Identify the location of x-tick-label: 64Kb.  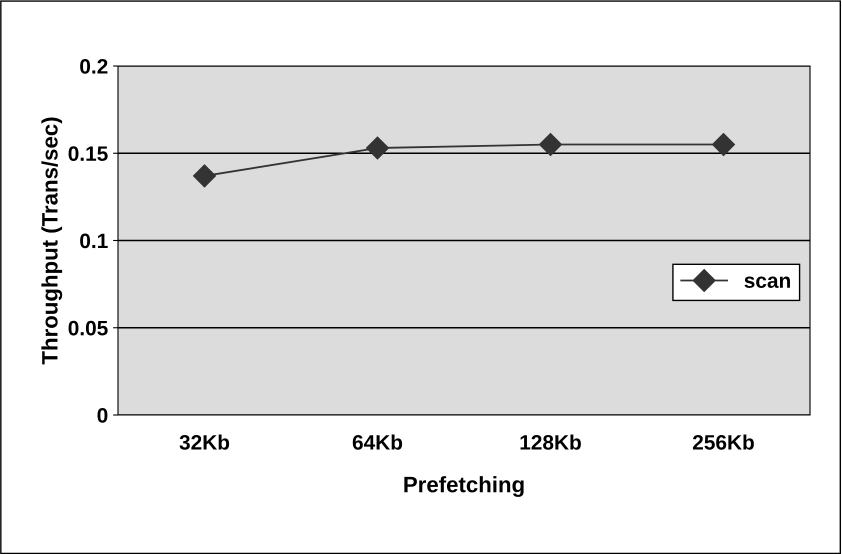
(377, 442).